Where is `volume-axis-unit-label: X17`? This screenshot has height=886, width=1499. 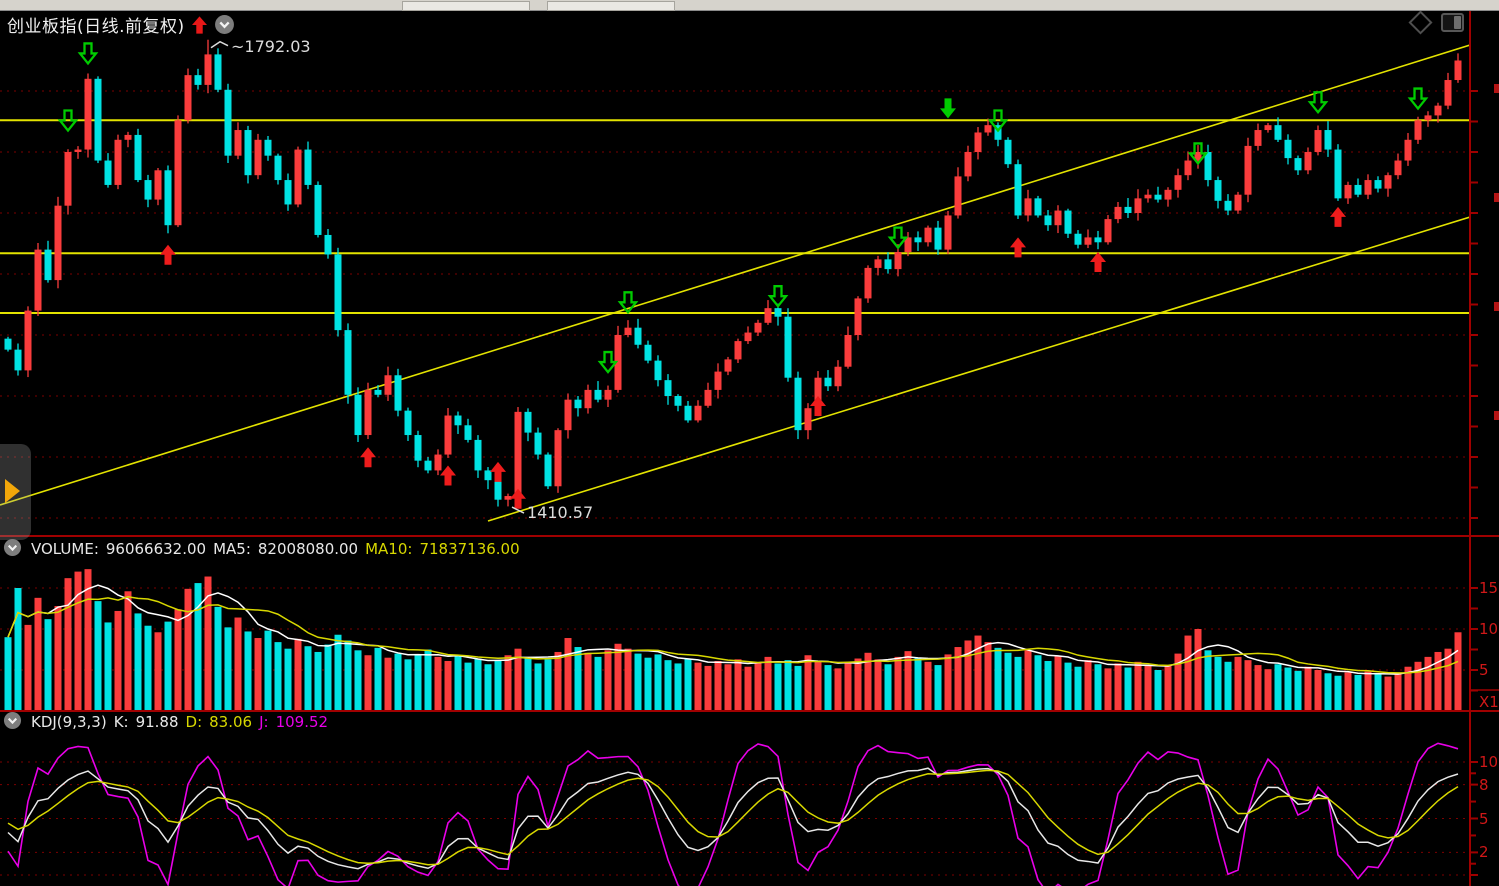
volume-axis-unit-label: X17 is located at coordinates (1489, 702).